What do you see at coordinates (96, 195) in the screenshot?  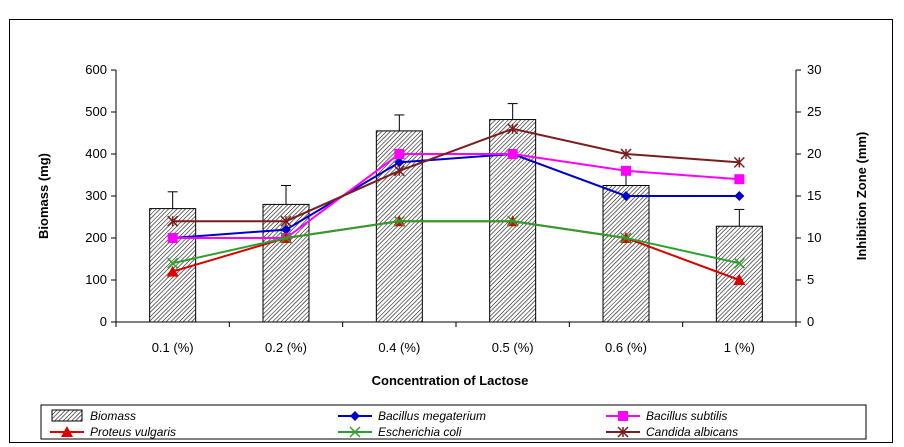 I see `y-tick-label: 300` at bounding box center [96, 195].